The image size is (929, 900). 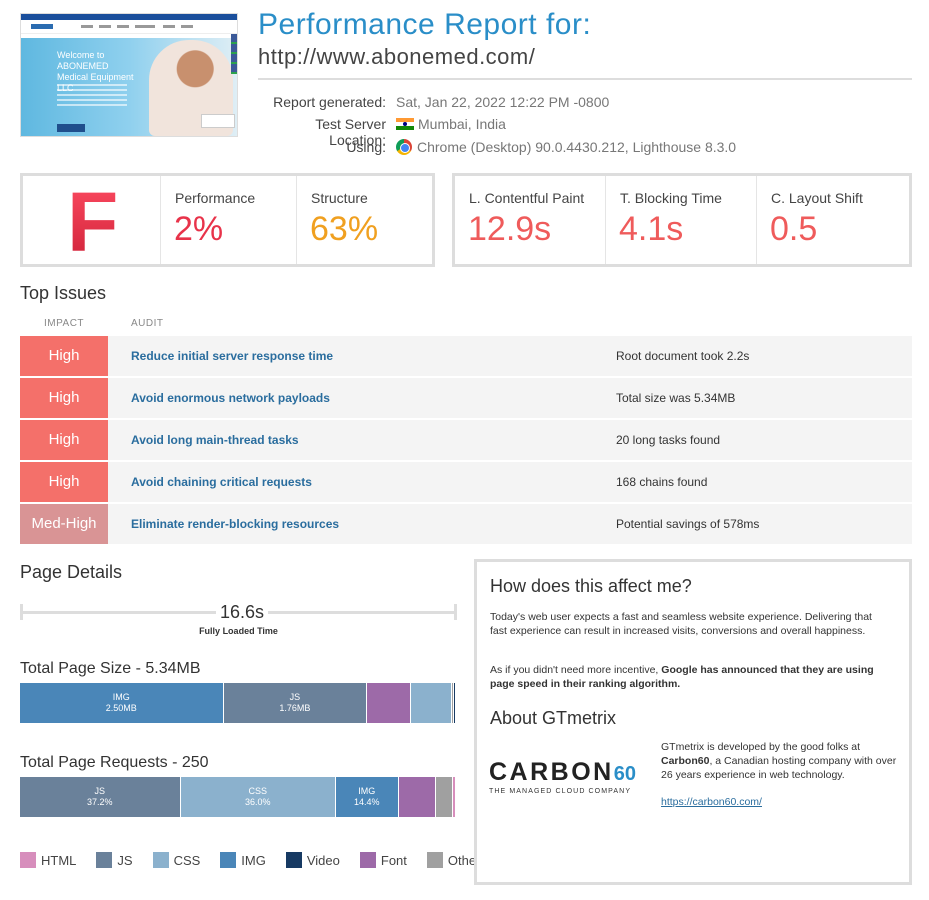 I want to click on report-title: Performance Report for:, so click(x=425, y=24).